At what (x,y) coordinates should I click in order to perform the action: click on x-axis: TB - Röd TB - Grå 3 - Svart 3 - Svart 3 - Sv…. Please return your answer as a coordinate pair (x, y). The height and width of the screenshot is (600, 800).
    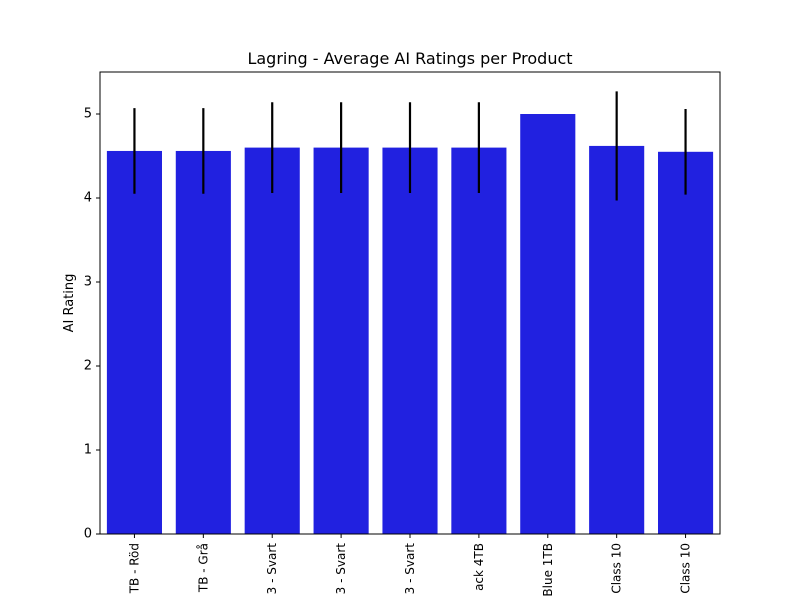
    Looking at the image, I should click on (410, 565).